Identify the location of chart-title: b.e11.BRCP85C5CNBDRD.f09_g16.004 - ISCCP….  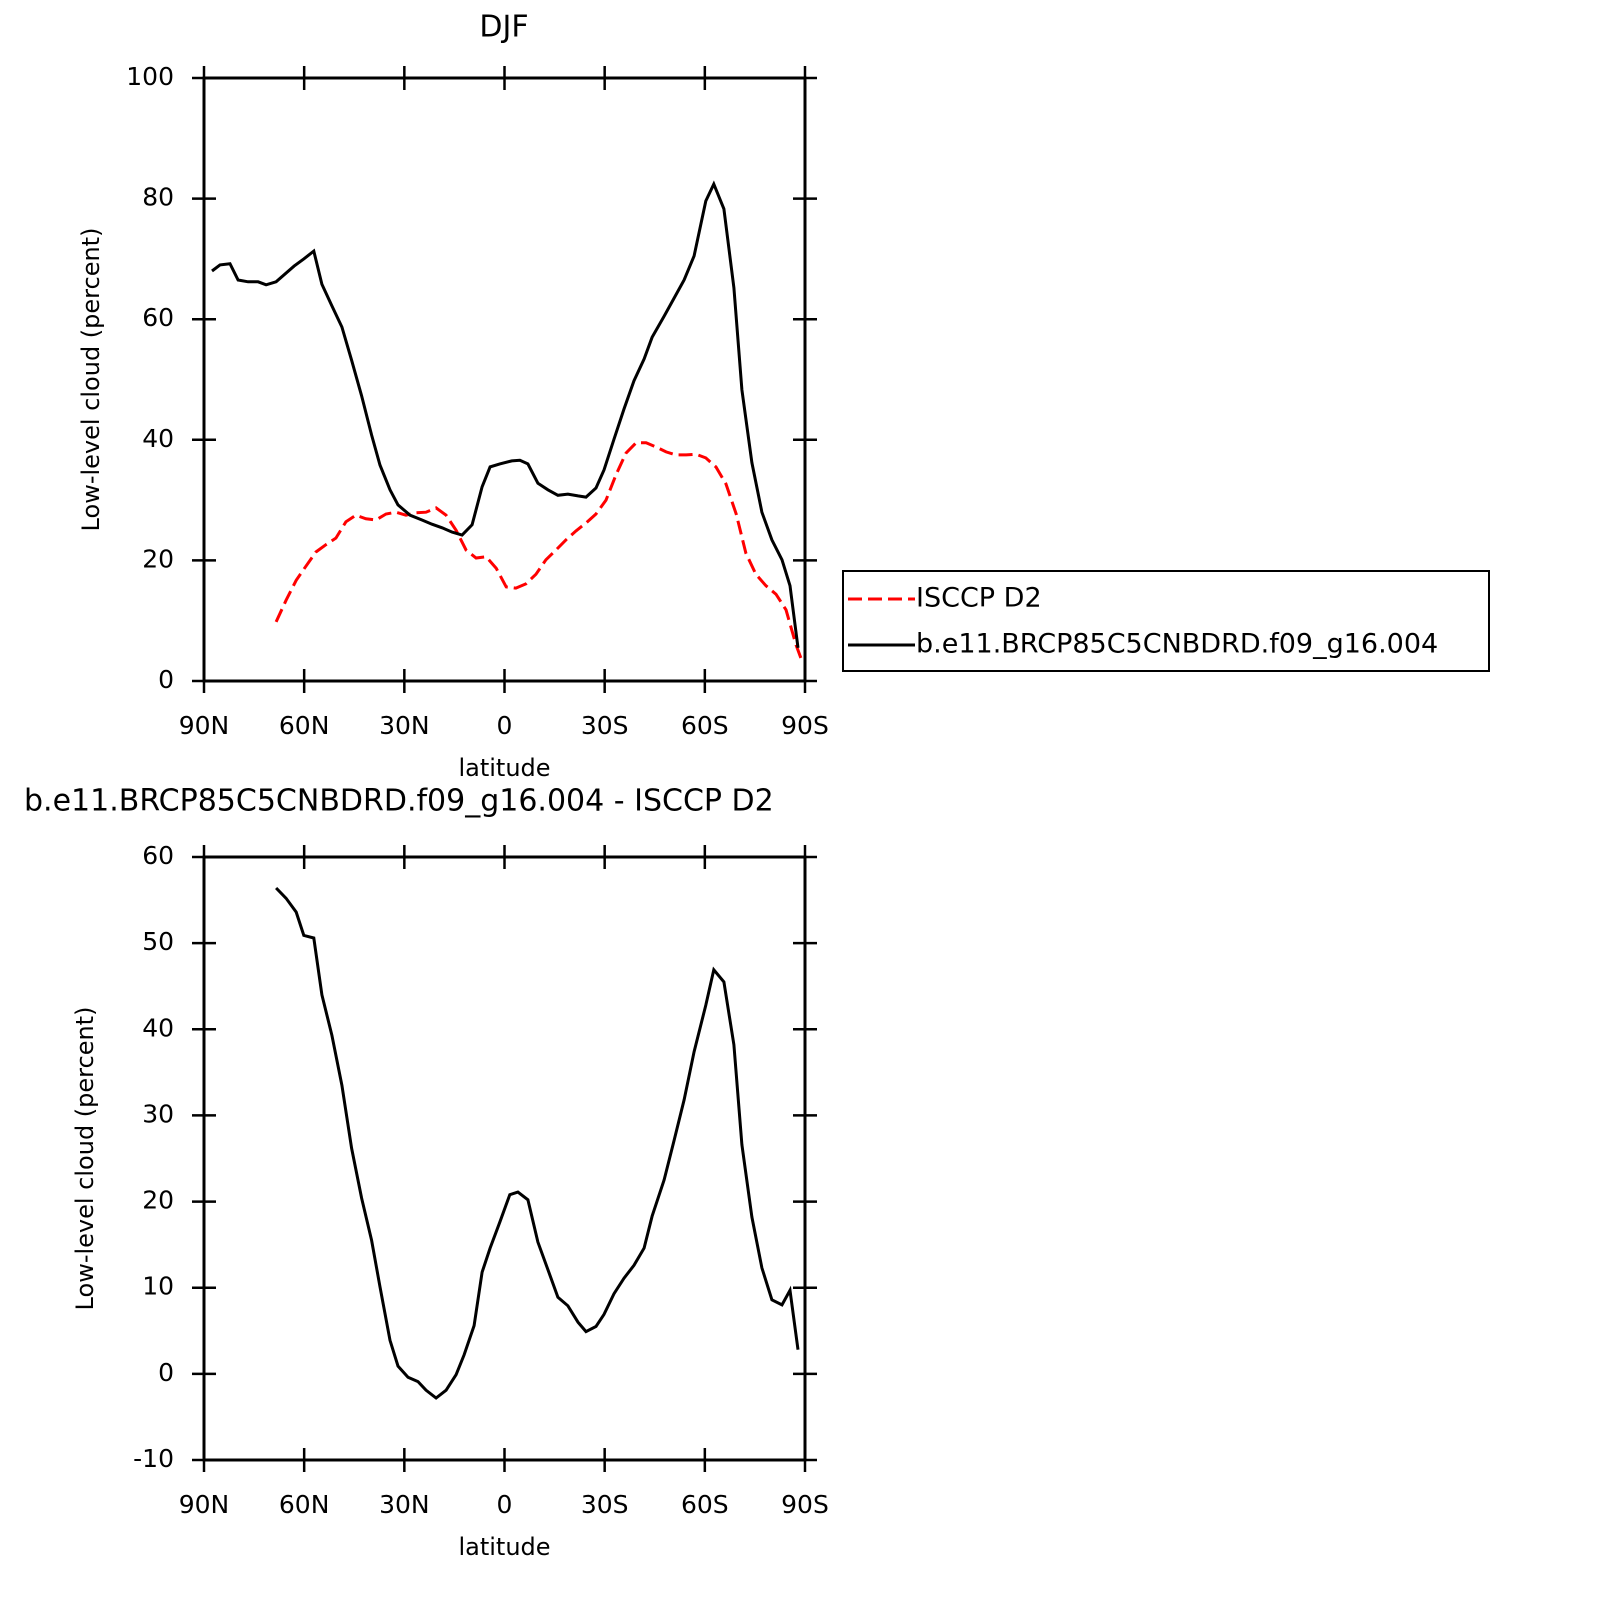
(399, 801).